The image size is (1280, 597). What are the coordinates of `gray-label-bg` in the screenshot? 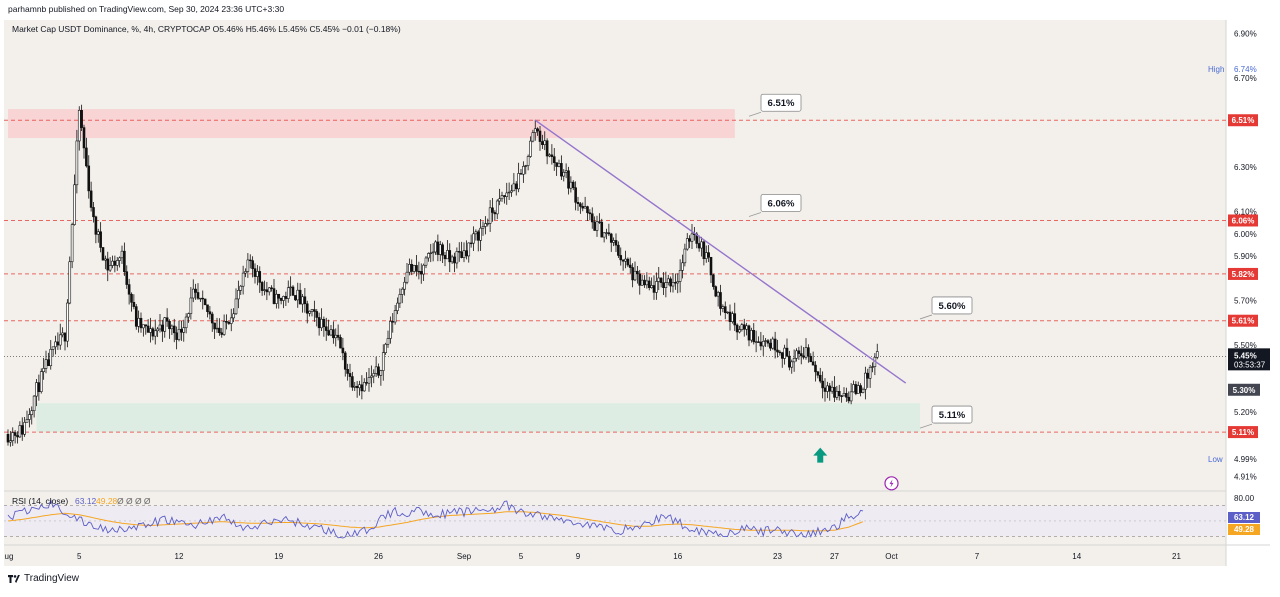 It's located at (1244, 389).